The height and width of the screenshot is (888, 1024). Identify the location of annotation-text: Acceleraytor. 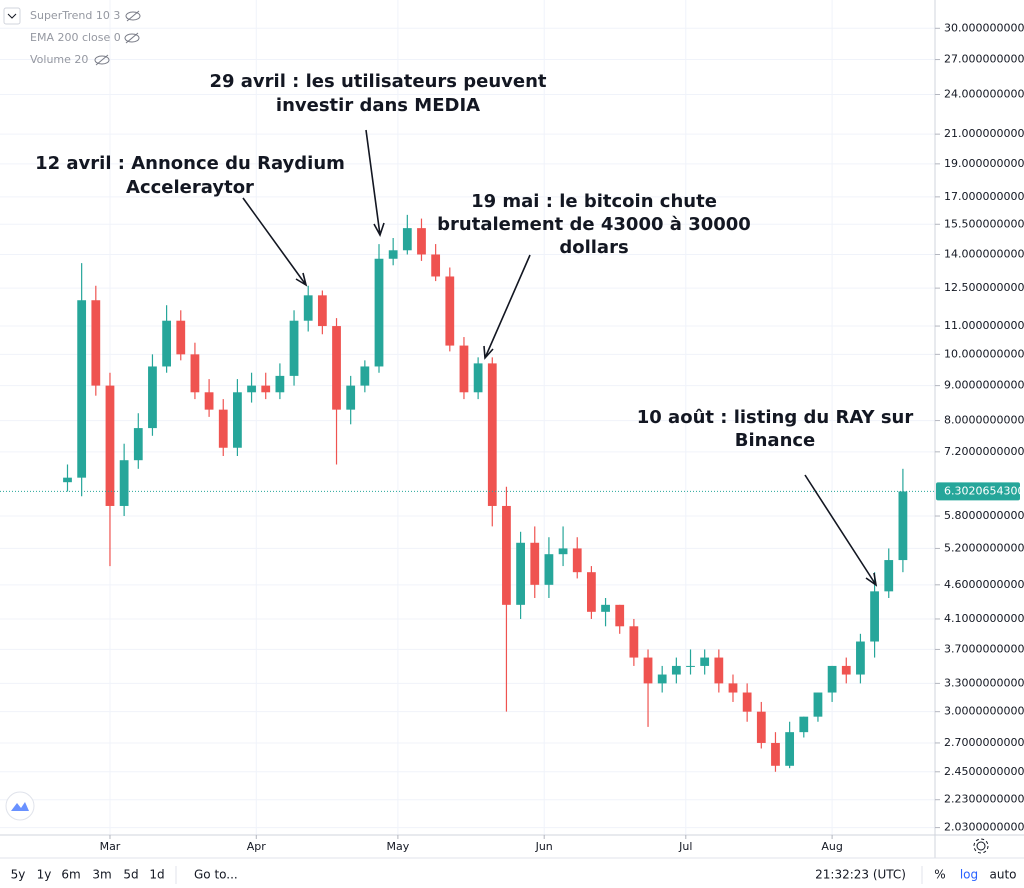
(190, 187).